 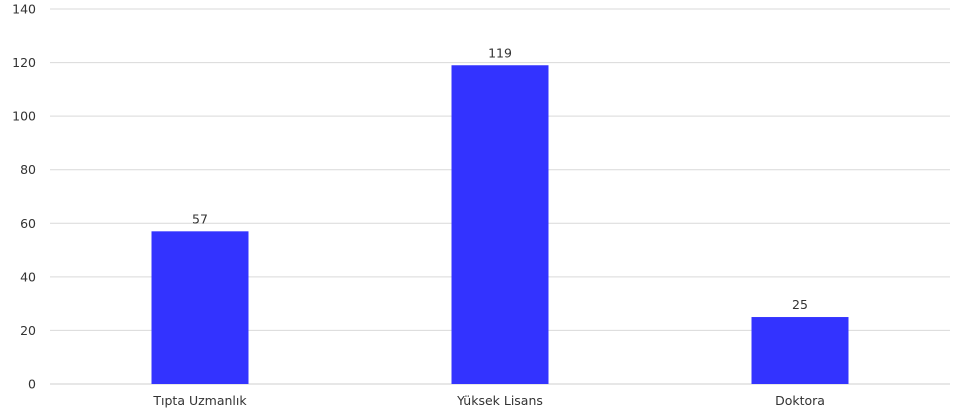 I want to click on y-tick-label: 0, so click(x=32, y=384).